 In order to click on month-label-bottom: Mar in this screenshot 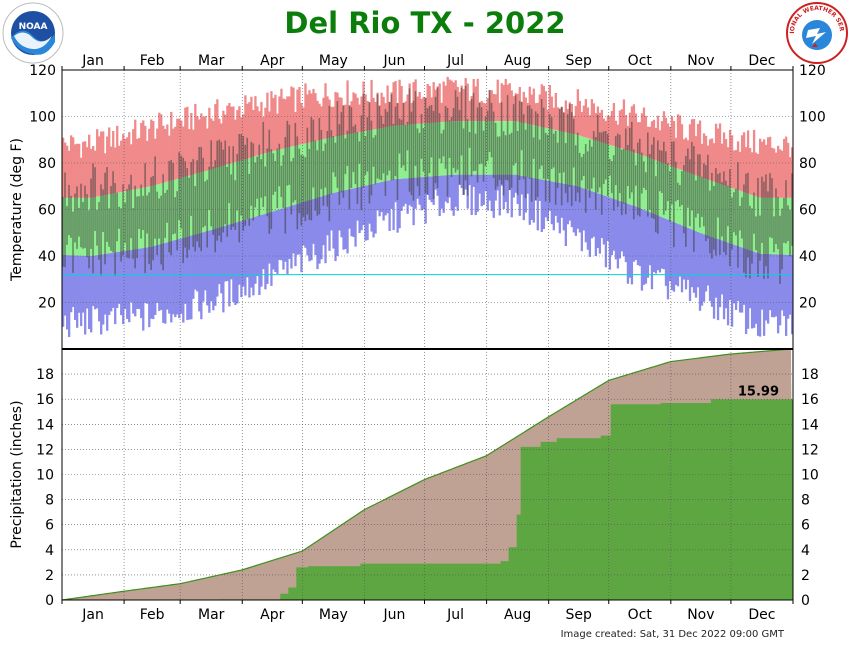, I will do `click(211, 615)`.